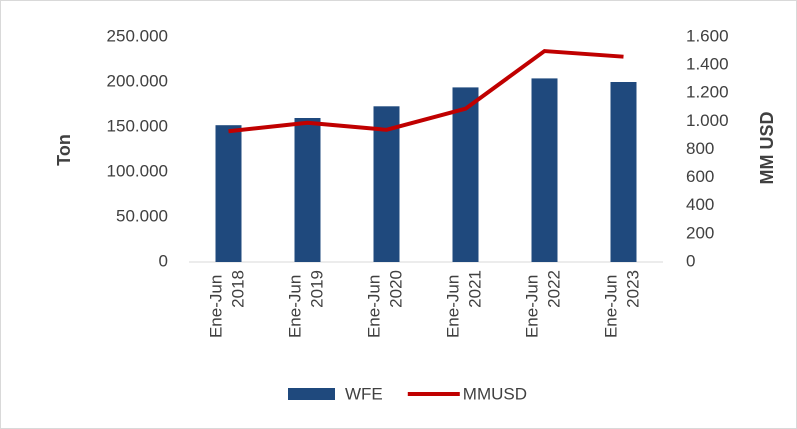 The width and height of the screenshot is (797, 429). I want to click on y2-tick-label: 600, so click(700, 176).